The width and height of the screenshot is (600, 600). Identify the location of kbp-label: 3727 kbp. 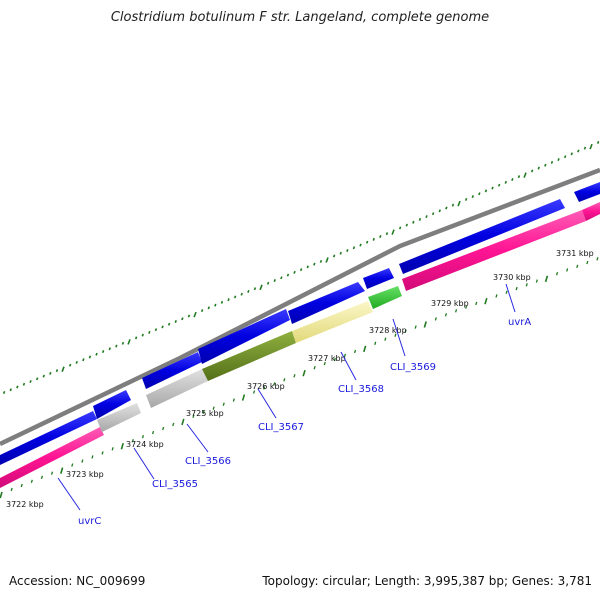
(327, 358).